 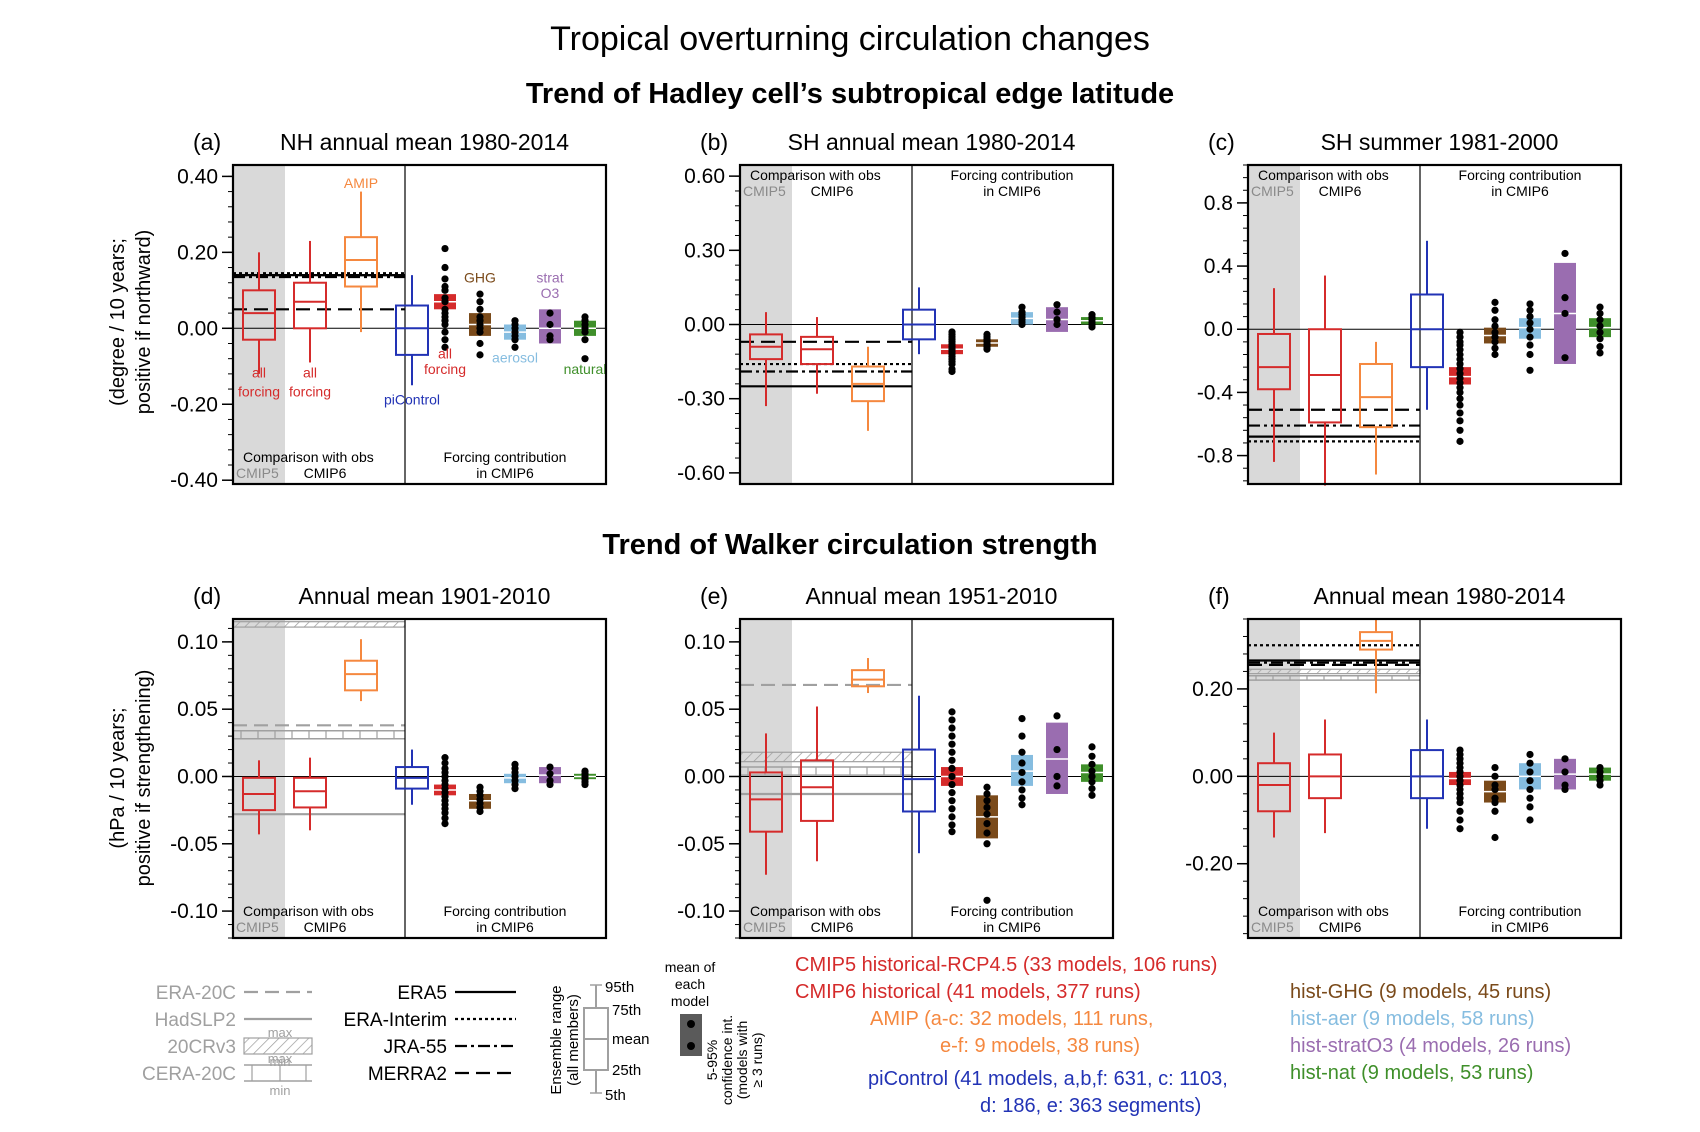 What do you see at coordinates (280, 1032) in the screenshot?
I see `legend-max-label: max` at bounding box center [280, 1032].